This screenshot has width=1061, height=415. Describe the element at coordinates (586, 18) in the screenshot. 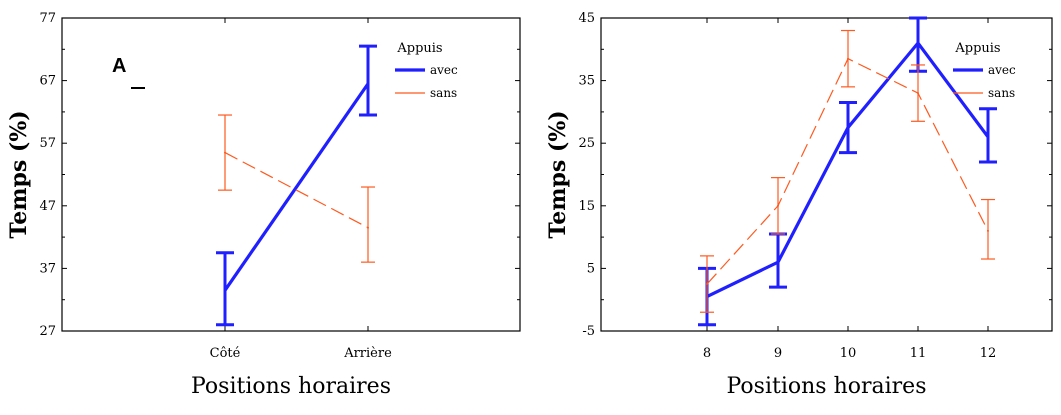

I see `y-tick-label: 45` at that location.